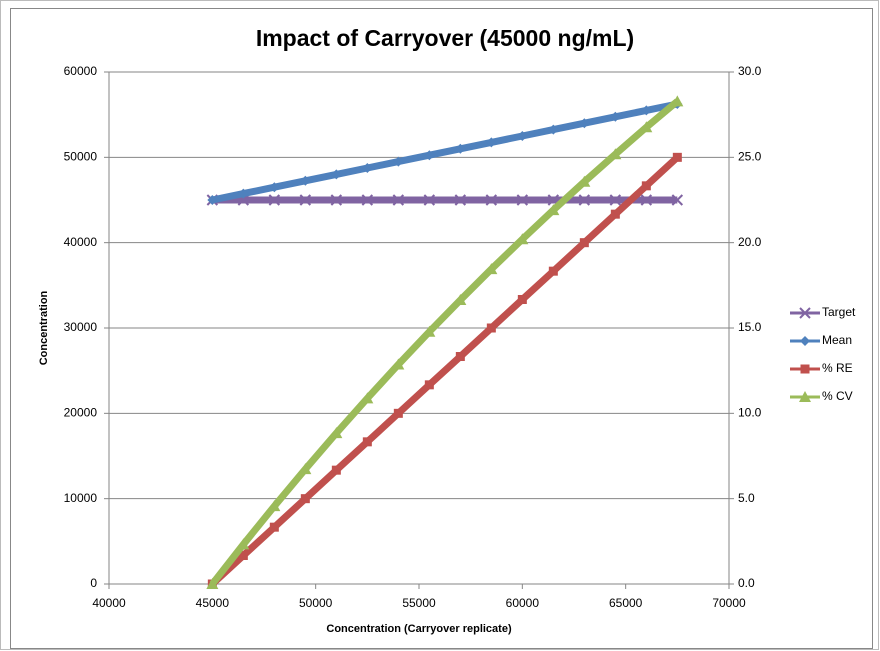 The height and width of the screenshot is (651, 880). Describe the element at coordinates (213, 603) in the screenshot. I see `x-tick-label: 45000` at that location.